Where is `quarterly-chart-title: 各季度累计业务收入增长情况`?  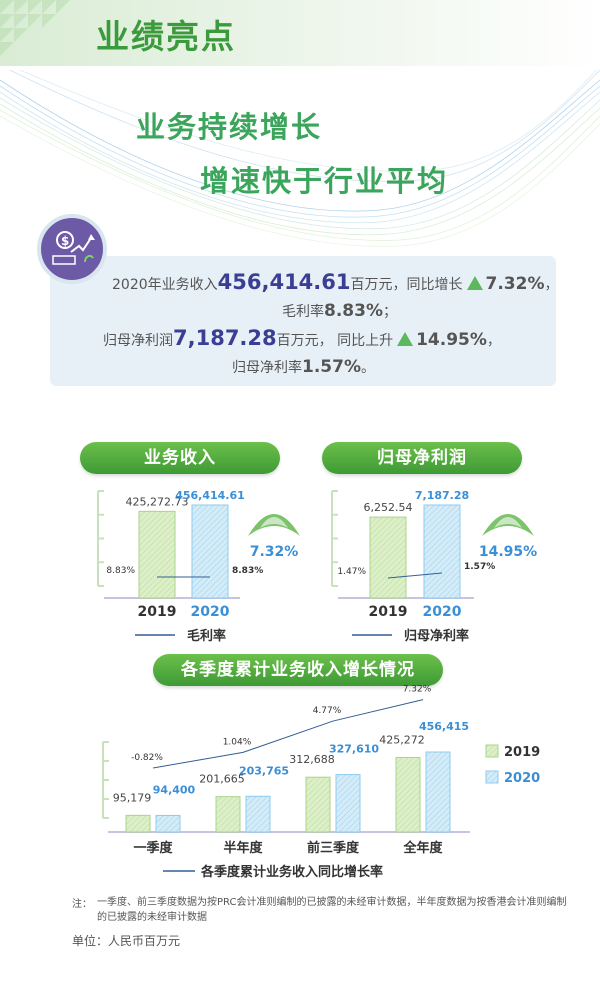 quarterly-chart-title: 各季度累计业务收入增长情况 is located at coordinates (298, 670).